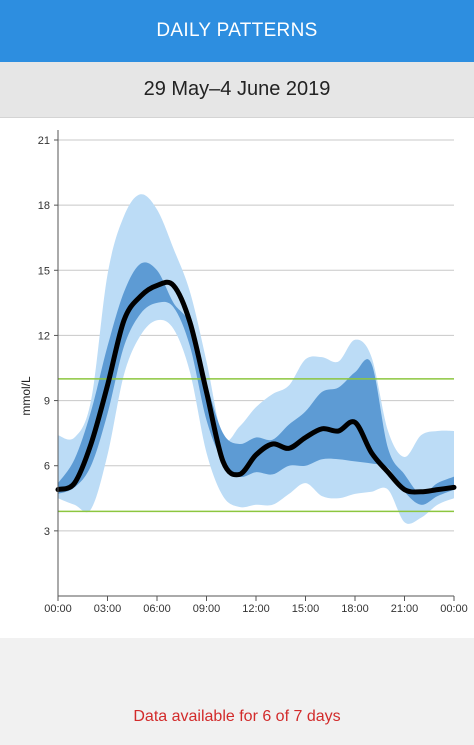 This screenshot has height=745, width=474. What do you see at coordinates (355, 609) in the screenshot?
I see `x-tick-label: 18:00` at bounding box center [355, 609].